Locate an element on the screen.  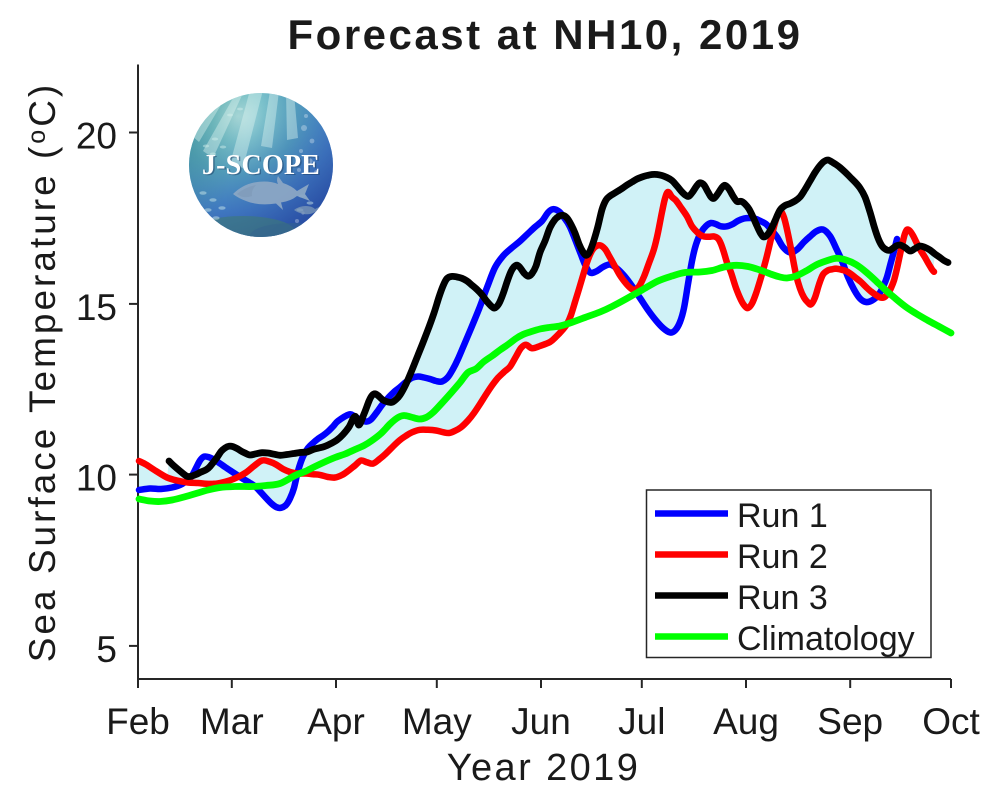
svg-text: Forecast at NH10, 2019 is located at coordinates (545, 34).